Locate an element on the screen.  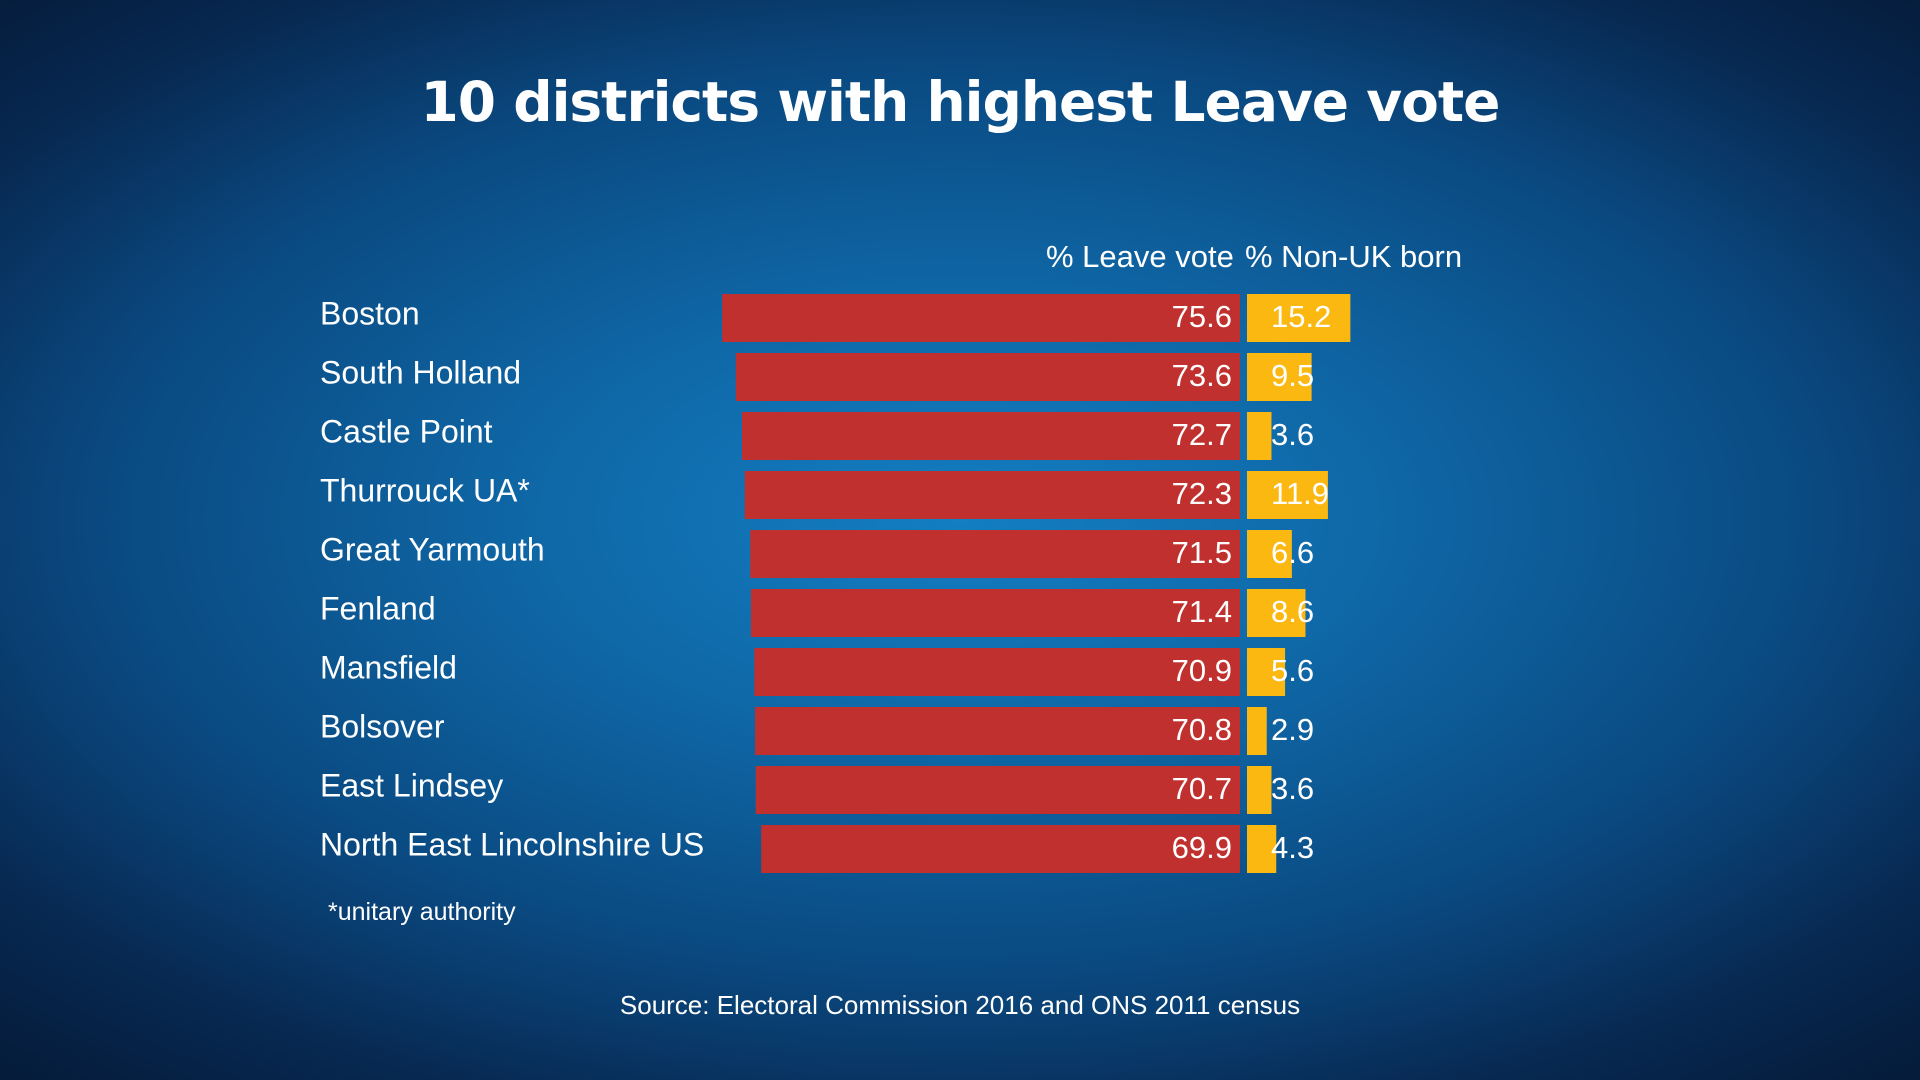
leave-vote-value: 70.8 is located at coordinates (1202, 729).